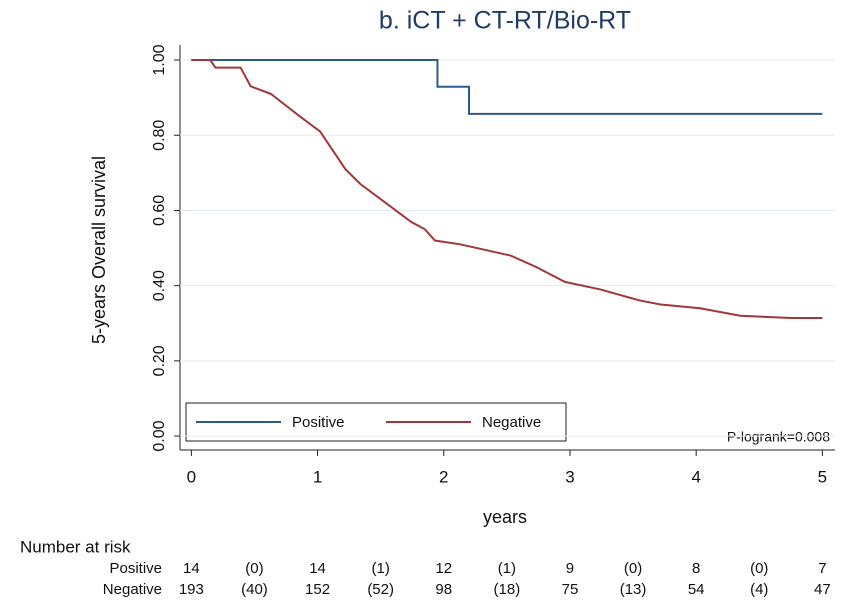 The width and height of the screenshot is (844, 602). What do you see at coordinates (443, 589) in the screenshot?
I see `risk-cell: 98` at bounding box center [443, 589].